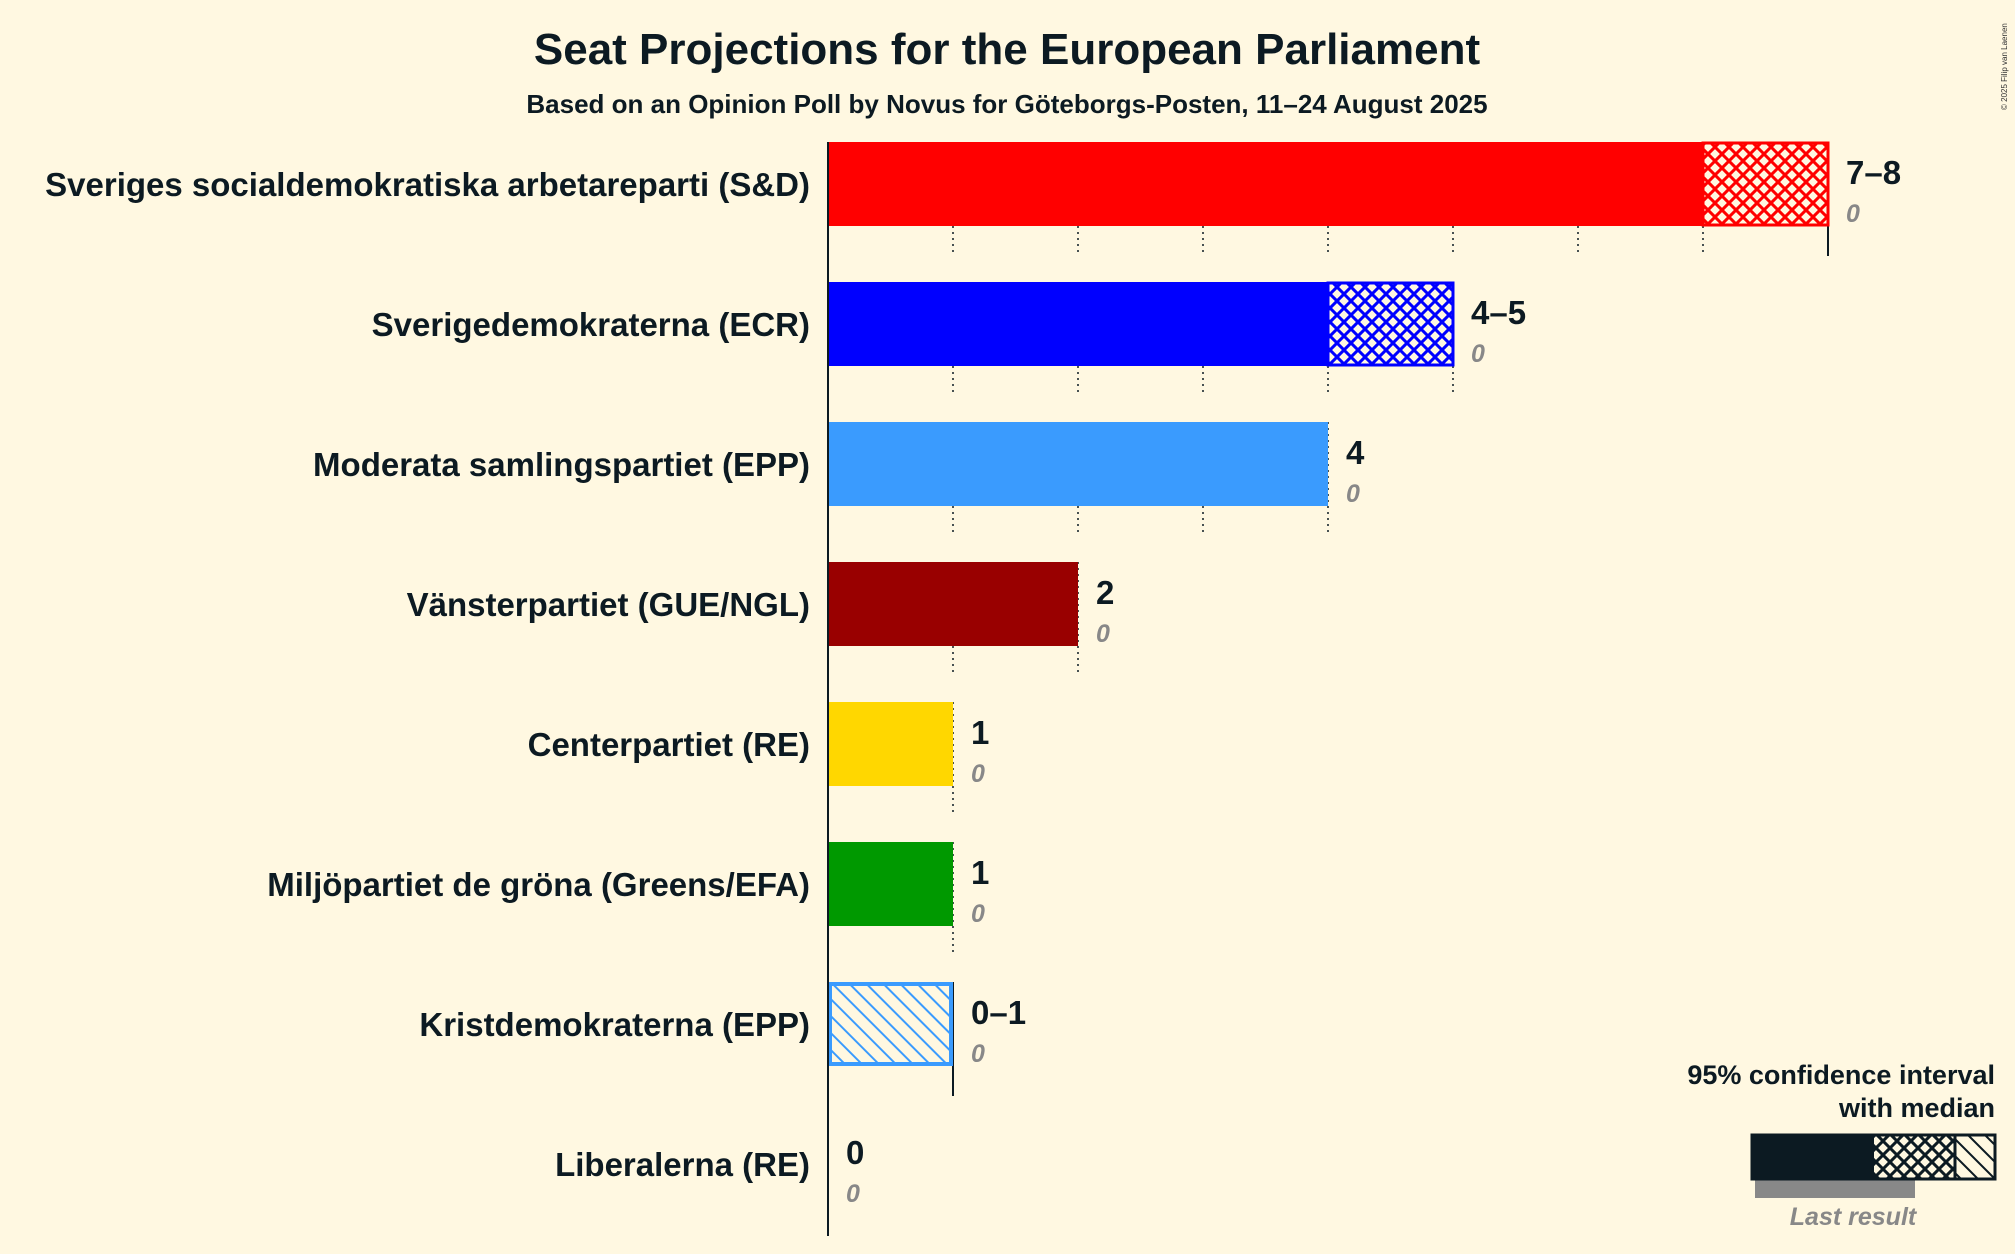 Image resolution: width=2015 pixels, height=1254 pixels. What do you see at coordinates (1498, 312) in the screenshot?
I see `range-label: 4–5` at bounding box center [1498, 312].